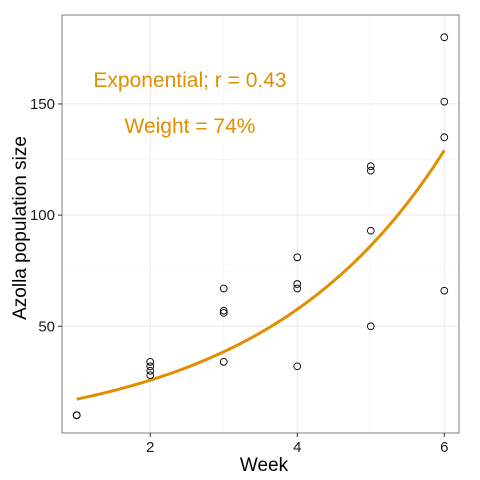 The height and width of the screenshot is (480, 480). Describe the element at coordinates (190, 126) in the screenshot. I see `annotation-weight-label: Weight = 74%` at that location.